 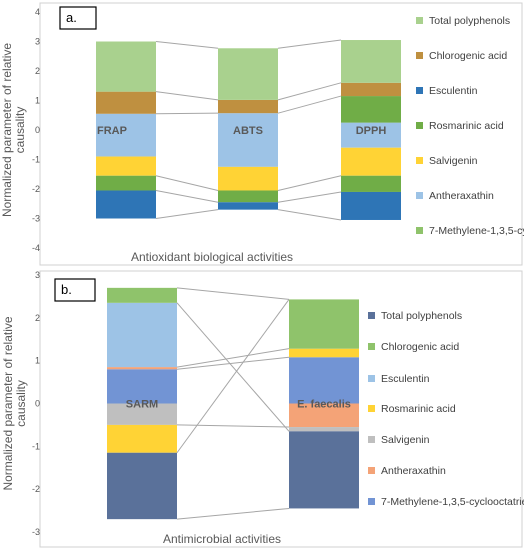 I want to click on legend-swatch-esculentin, so click(x=419, y=90).